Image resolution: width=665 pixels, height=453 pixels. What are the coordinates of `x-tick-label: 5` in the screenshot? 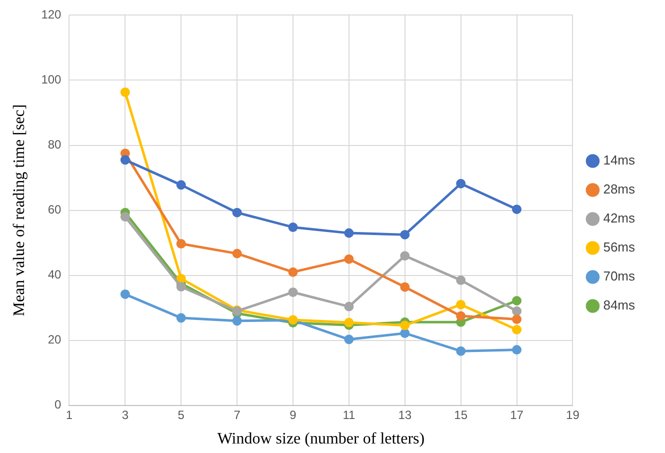 It's located at (181, 415).